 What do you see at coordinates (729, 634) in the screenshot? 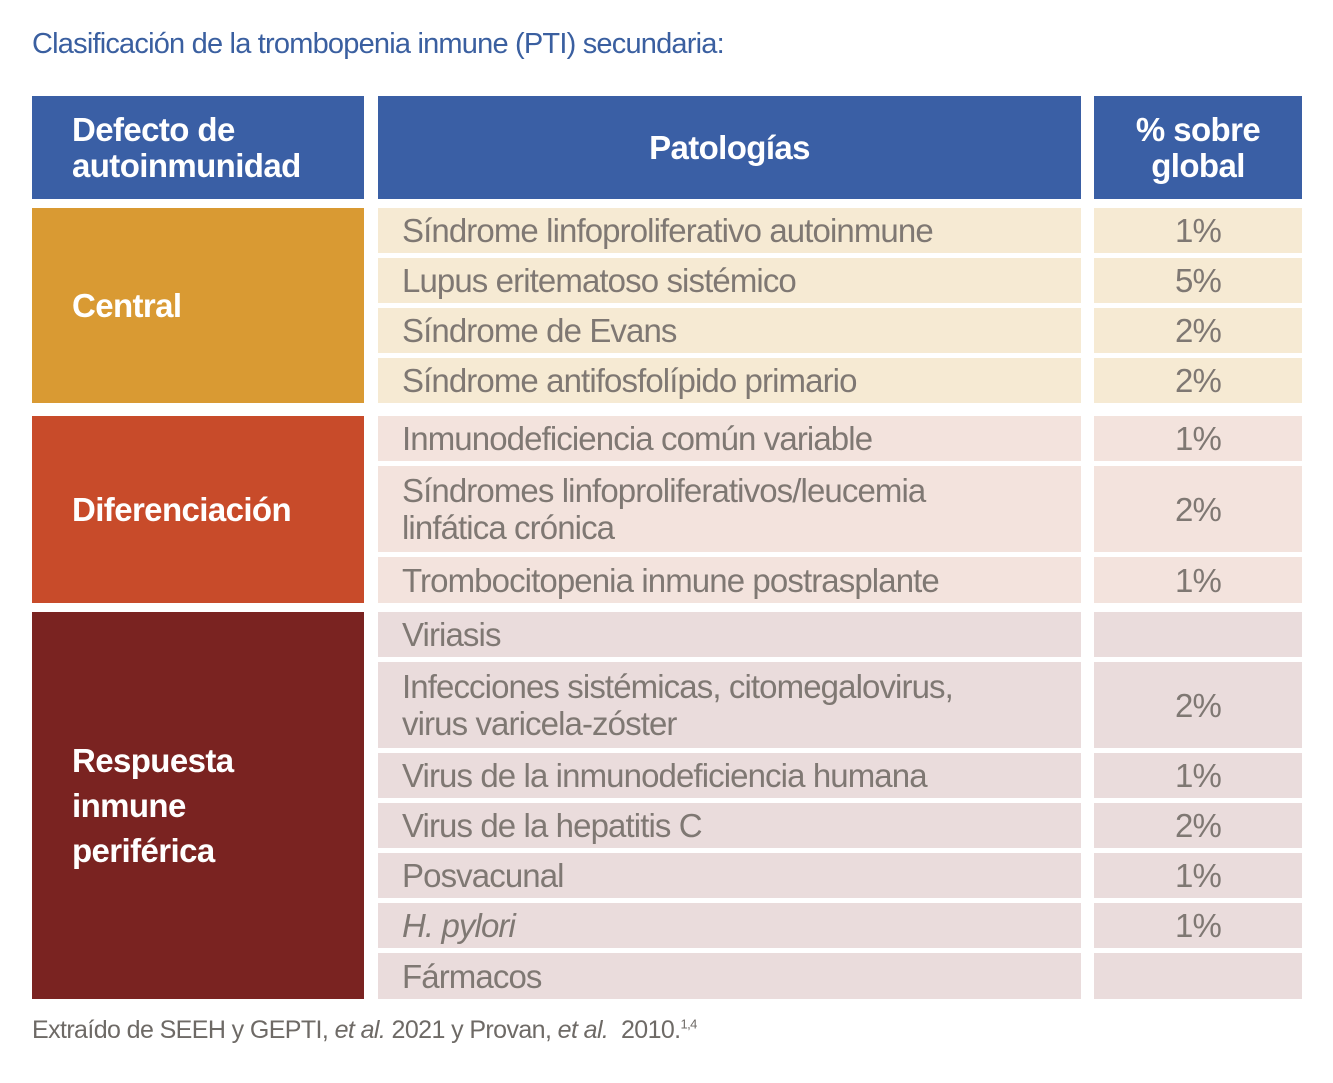
I see `table-row-pathology: Viriasis` at bounding box center [729, 634].